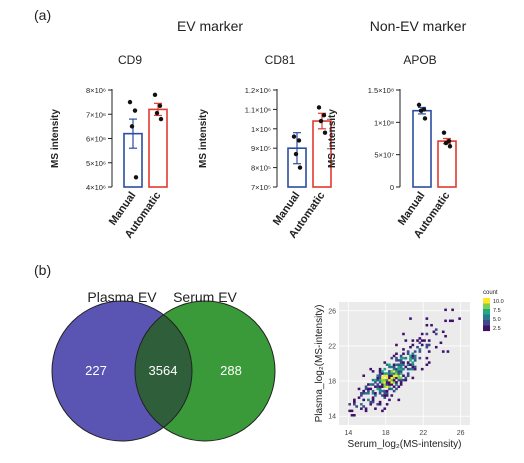 The width and height of the screenshot is (524, 463). Describe the element at coordinates (130, 60) in the screenshot. I see `cd9-title: CD9` at that location.